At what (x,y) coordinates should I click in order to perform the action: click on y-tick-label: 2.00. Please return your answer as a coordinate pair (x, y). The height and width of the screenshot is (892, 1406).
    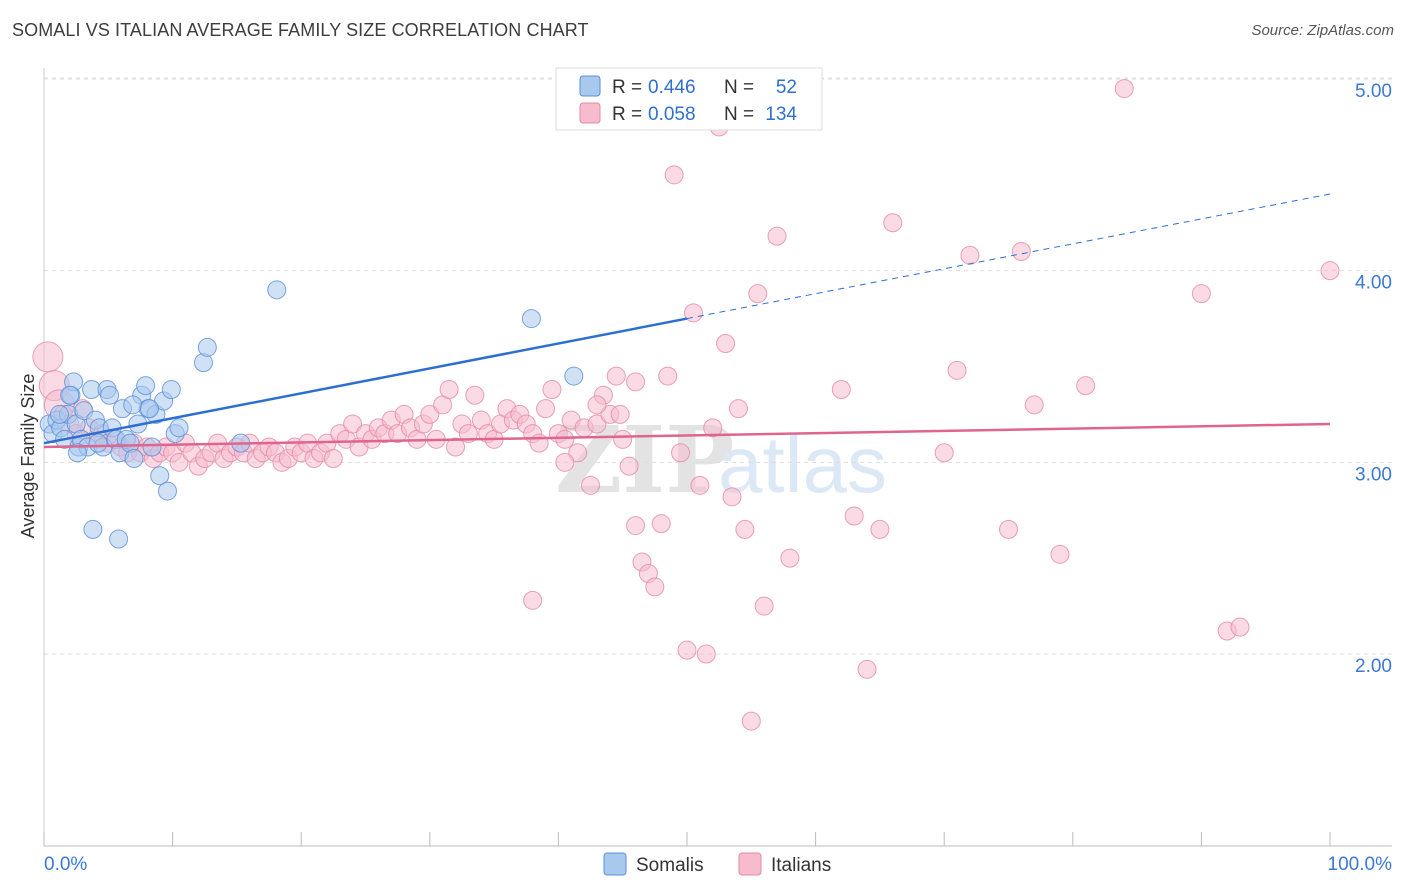
    Looking at the image, I should click on (1373, 666).